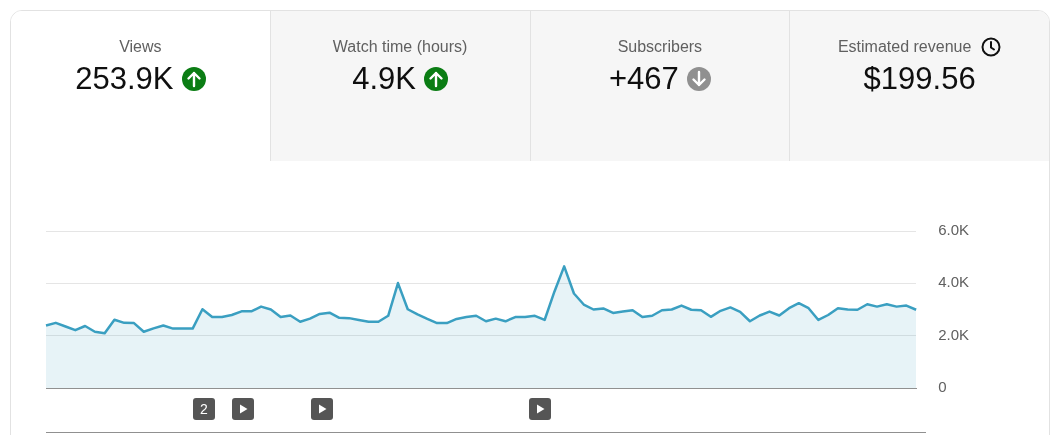 This screenshot has width=1056, height=435. Describe the element at coordinates (400, 47) in the screenshot. I see `text: Watch time (hours)` at that location.